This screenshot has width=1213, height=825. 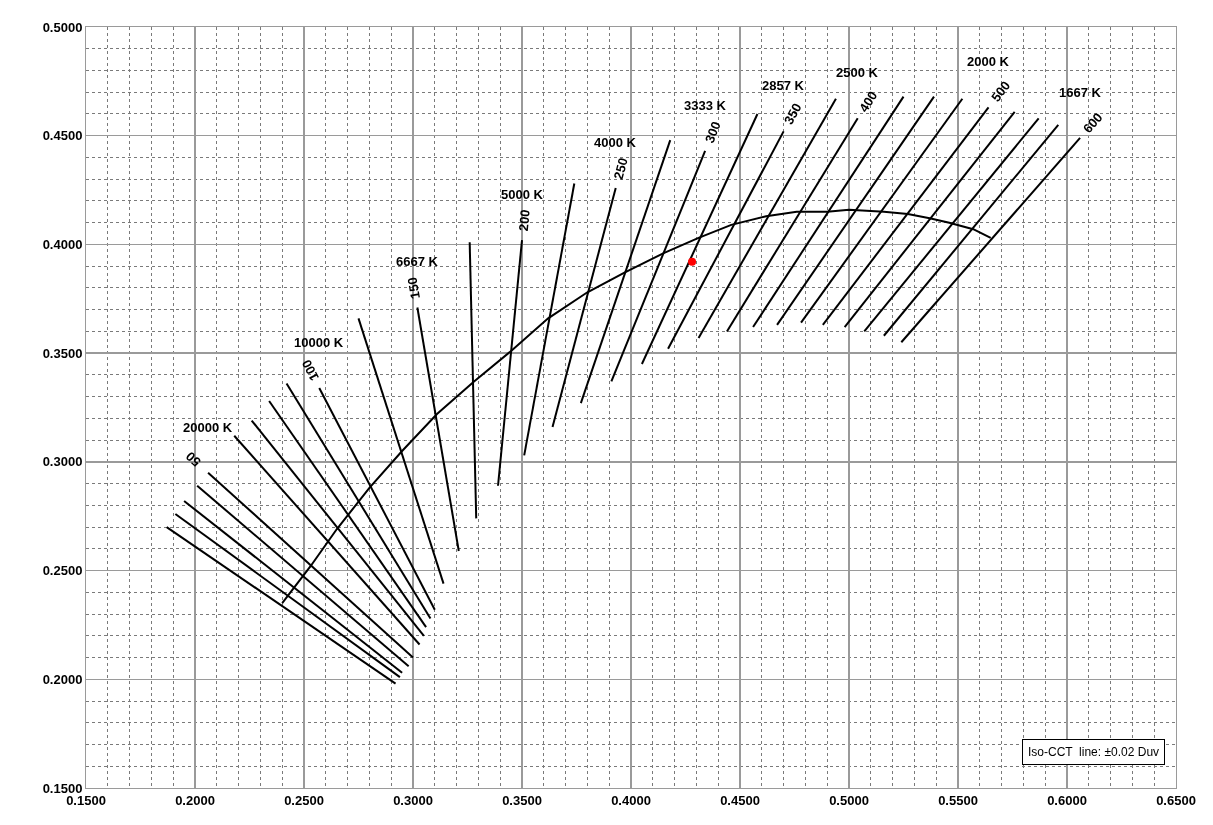 What do you see at coordinates (193, 459) in the screenshot?
I see `text: 50` at bounding box center [193, 459].